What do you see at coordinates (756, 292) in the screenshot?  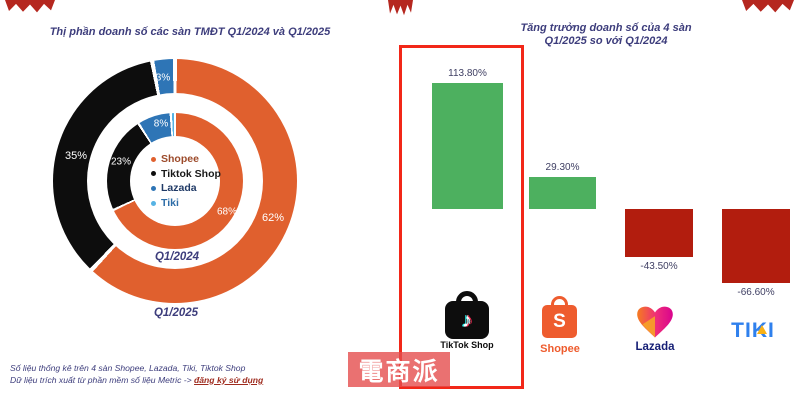 I see `growth-bar-label: -66.60%` at bounding box center [756, 292].